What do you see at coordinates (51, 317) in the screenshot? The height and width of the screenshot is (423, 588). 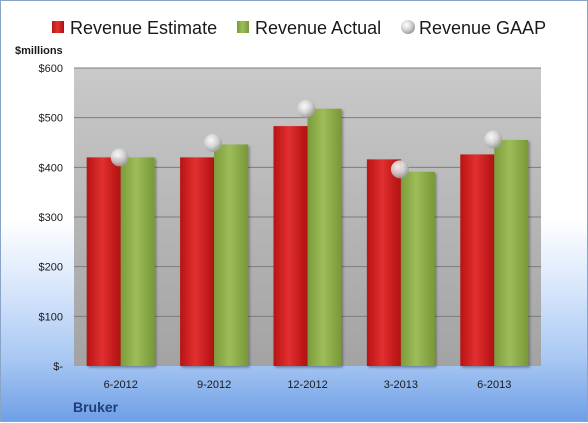 I see `y-tick-label: $100` at bounding box center [51, 317].